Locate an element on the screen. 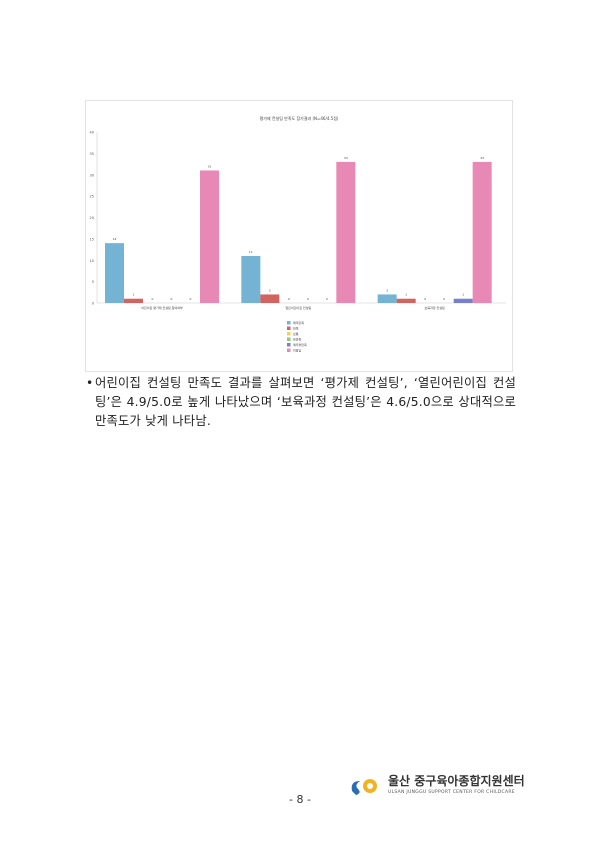 The width and height of the screenshot is (600, 849). legend-label: 매우만족 is located at coordinates (298, 322).